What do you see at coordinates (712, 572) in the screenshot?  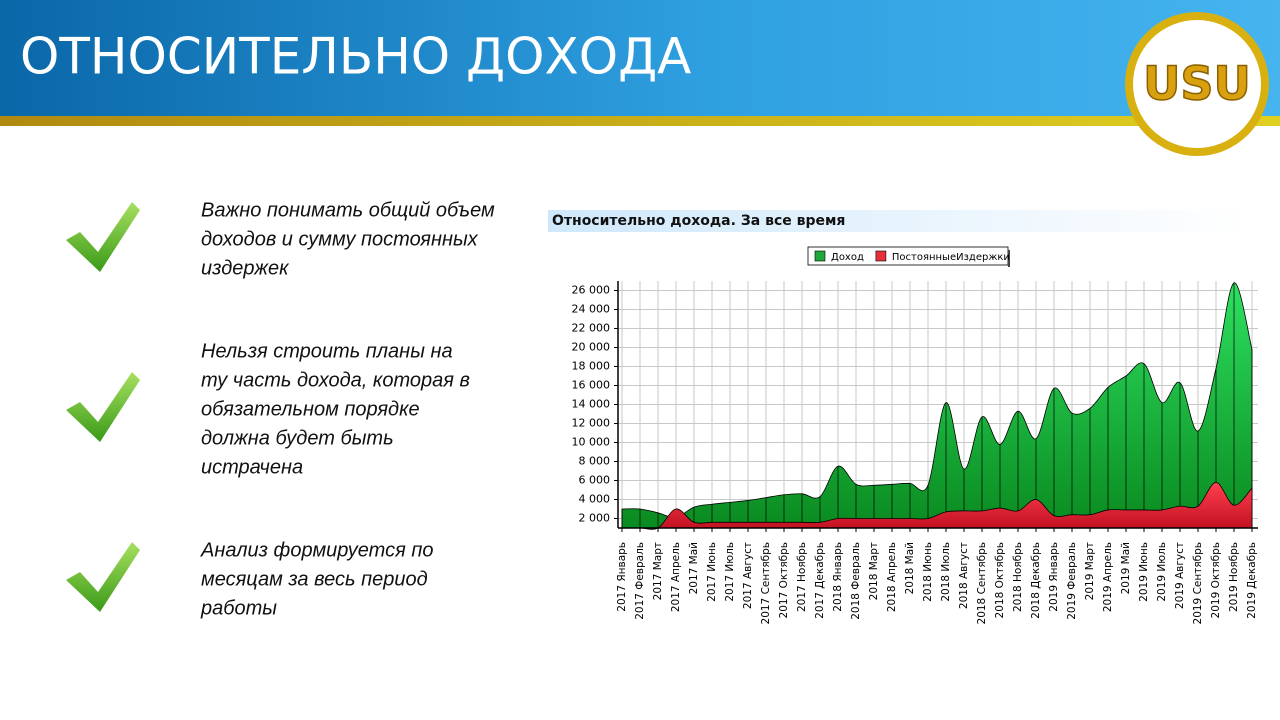 I see `x-tick-label: 2017 Июнь` at bounding box center [712, 572].